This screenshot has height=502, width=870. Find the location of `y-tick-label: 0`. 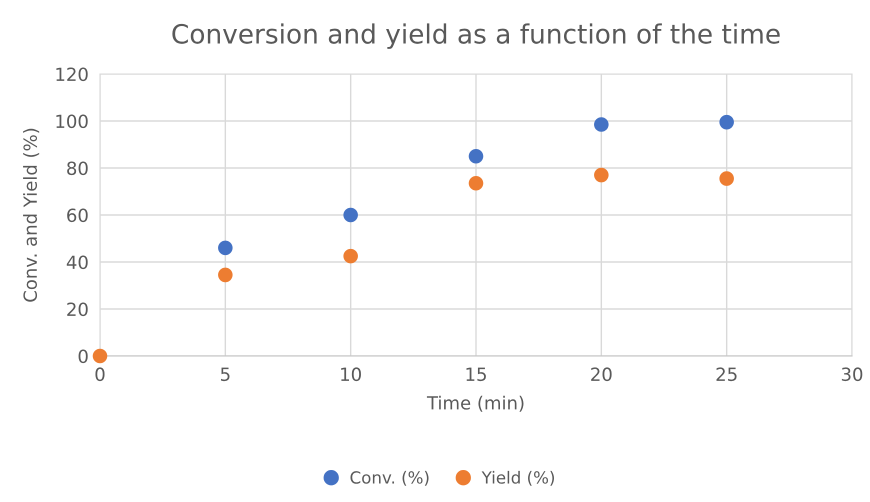

y-tick-label: 0 is located at coordinates (83, 356).